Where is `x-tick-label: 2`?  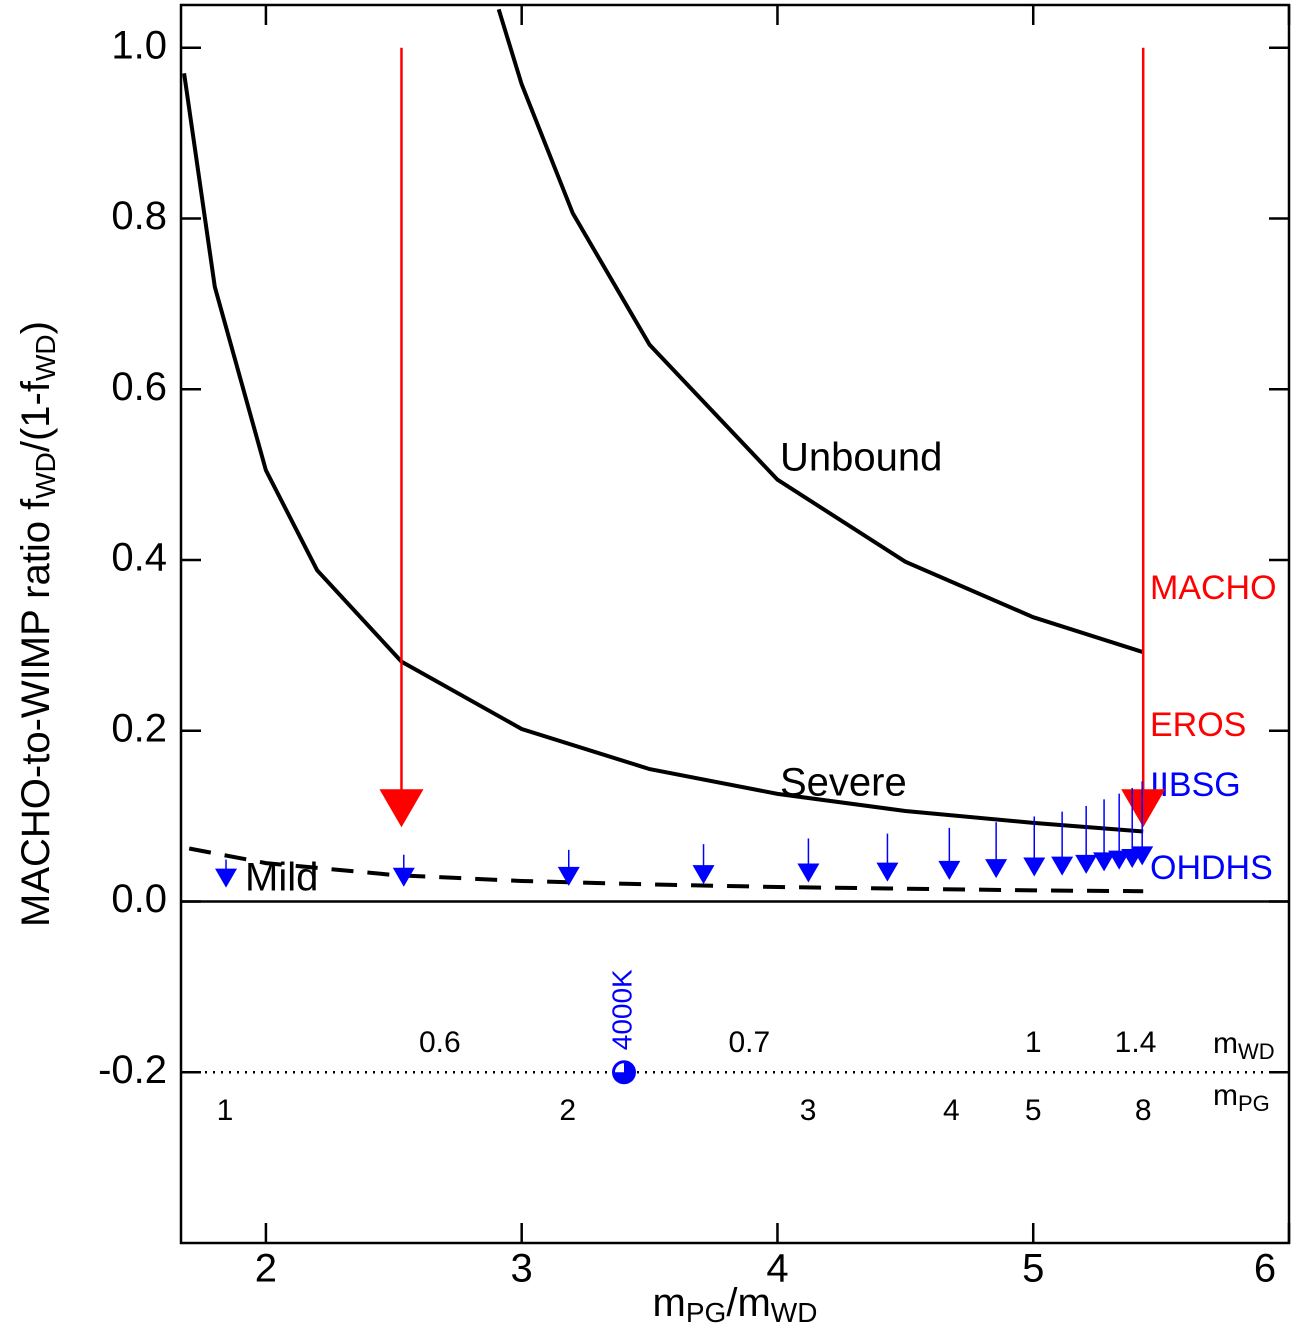
x-tick-label: 2 is located at coordinates (266, 1269).